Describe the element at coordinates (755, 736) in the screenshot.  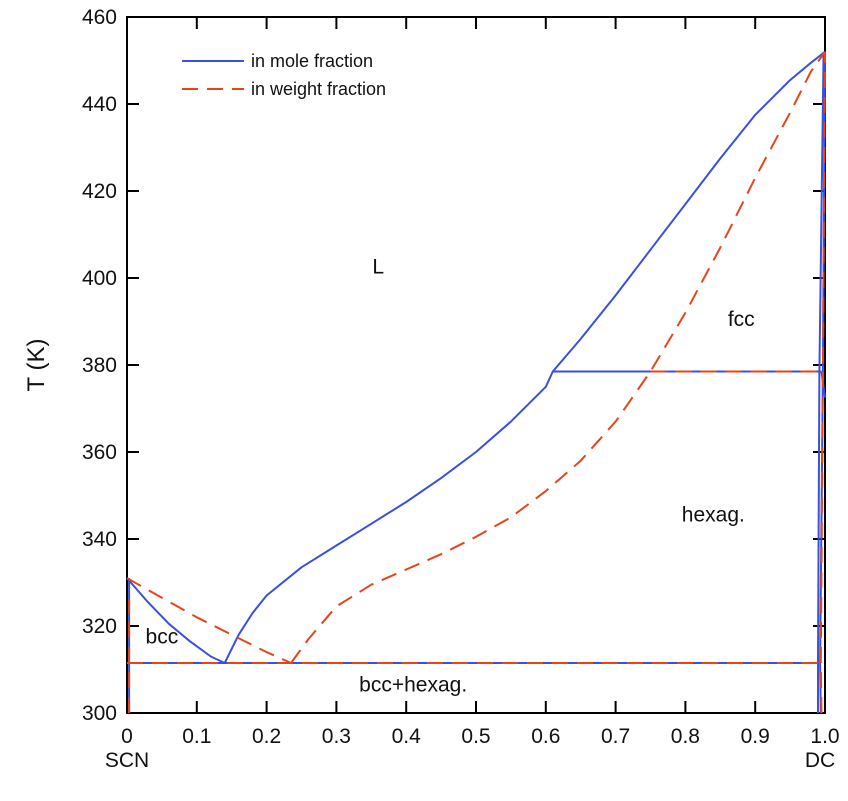
I see `x-tick-label: 0.9` at that location.